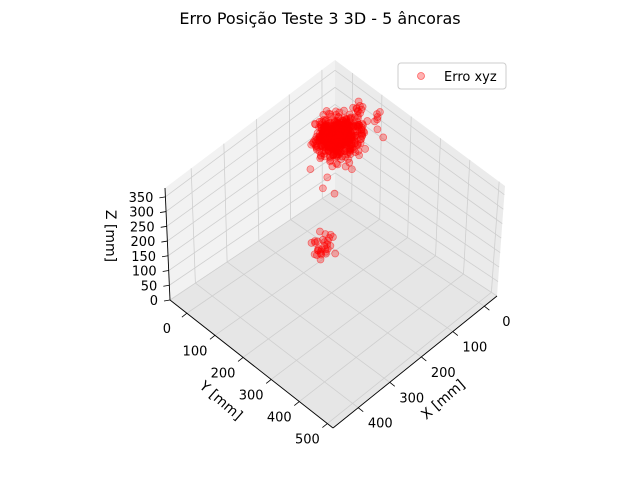  I want to click on x-tick-label: 300, so click(411, 398).